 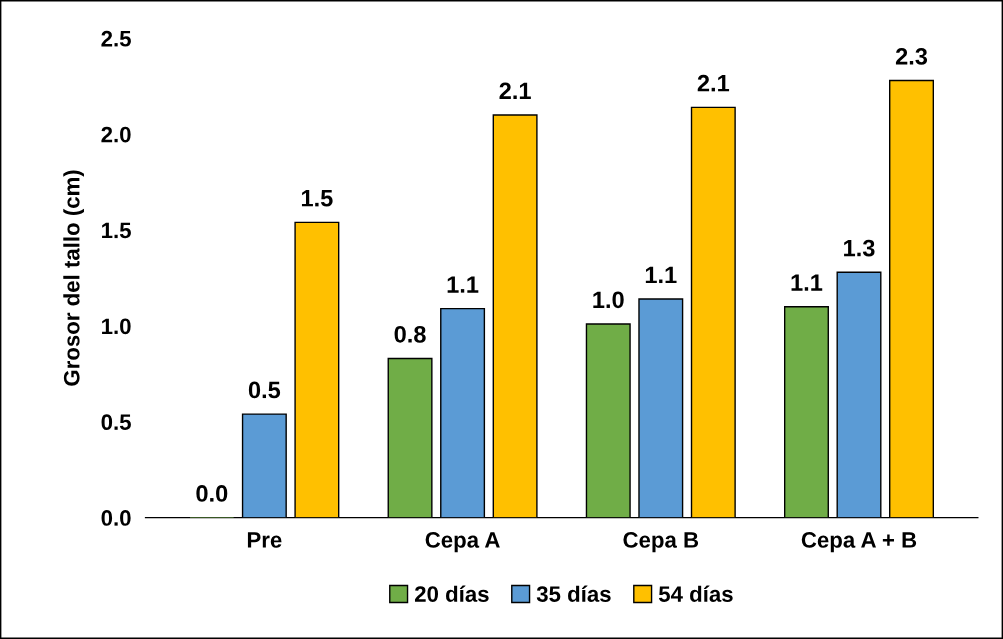 What do you see at coordinates (264, 390) in the screenshot?
I see `data-label: 0.5` at bounding box center [264, 390].